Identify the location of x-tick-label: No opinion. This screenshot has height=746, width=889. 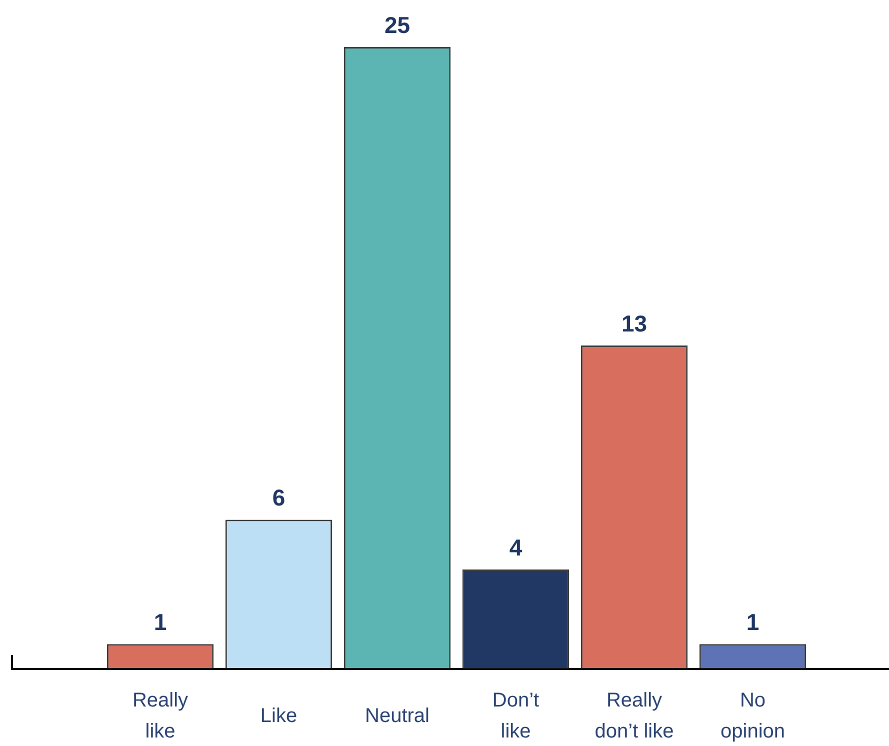
(753, 716).